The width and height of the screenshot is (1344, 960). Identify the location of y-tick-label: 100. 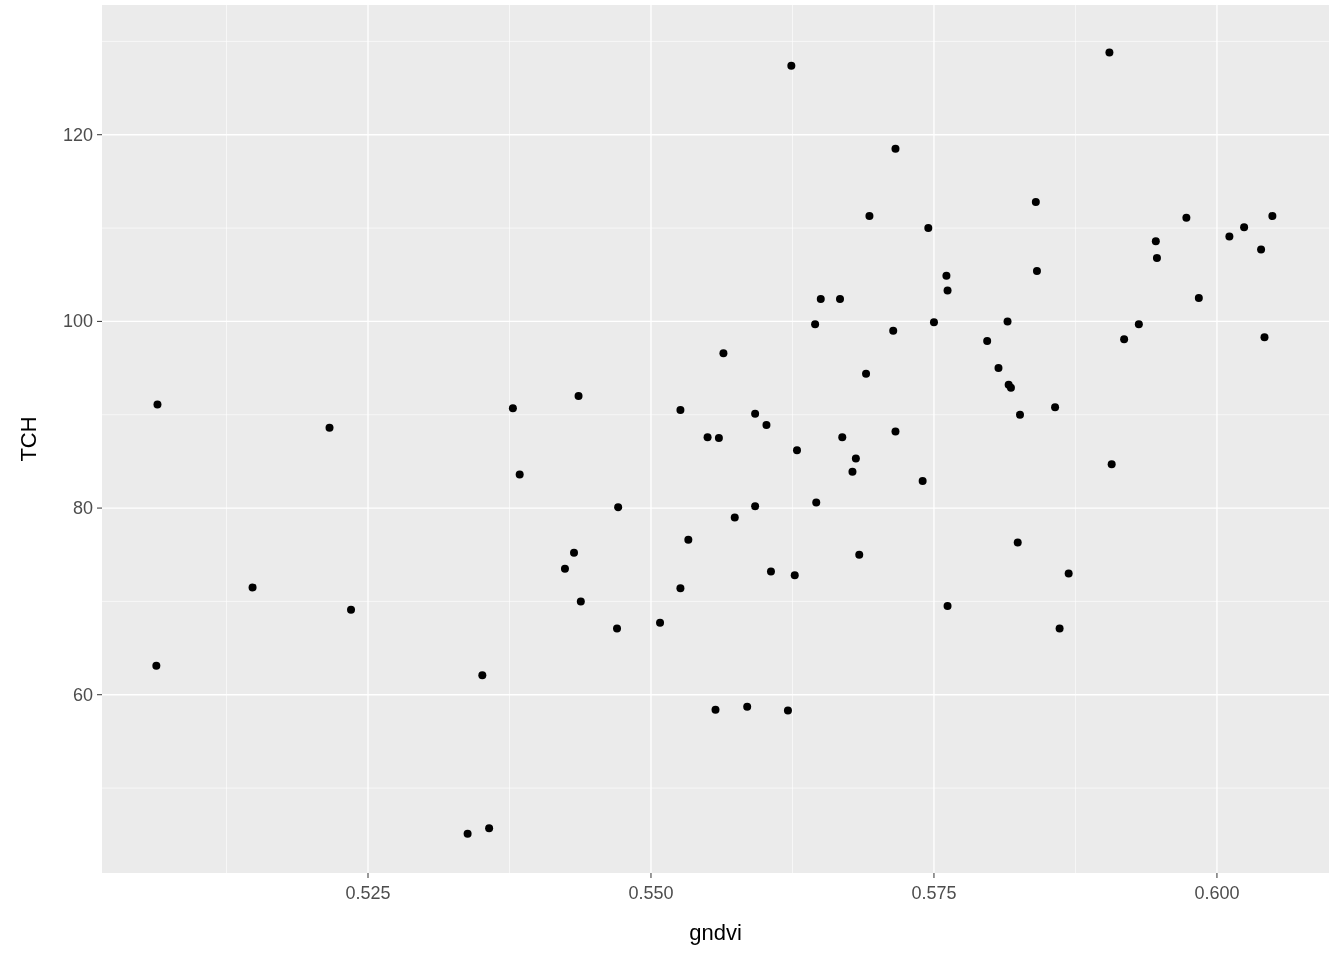
(77, 321).